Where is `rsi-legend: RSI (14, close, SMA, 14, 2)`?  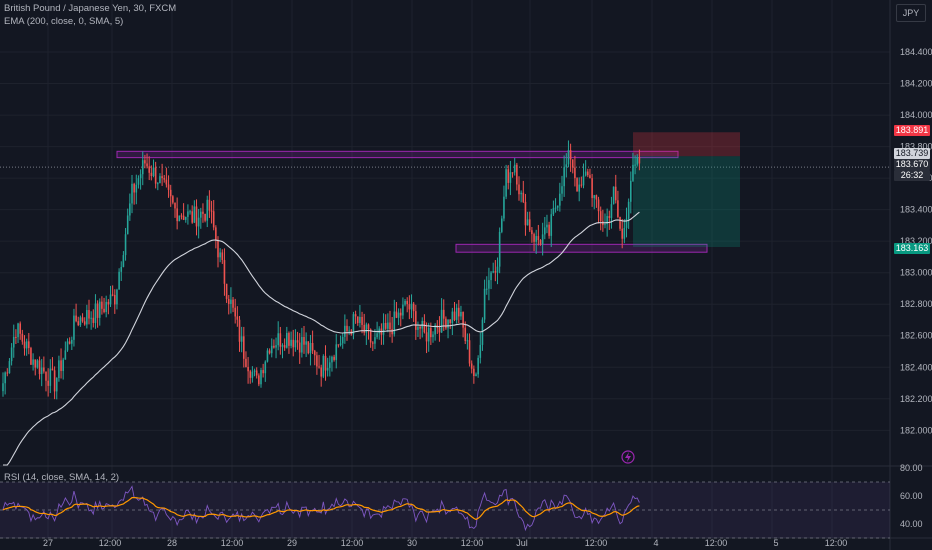
rsi-legend: RSI (14, close, SMA, 14, 2) is located at coordinates (62, 477).